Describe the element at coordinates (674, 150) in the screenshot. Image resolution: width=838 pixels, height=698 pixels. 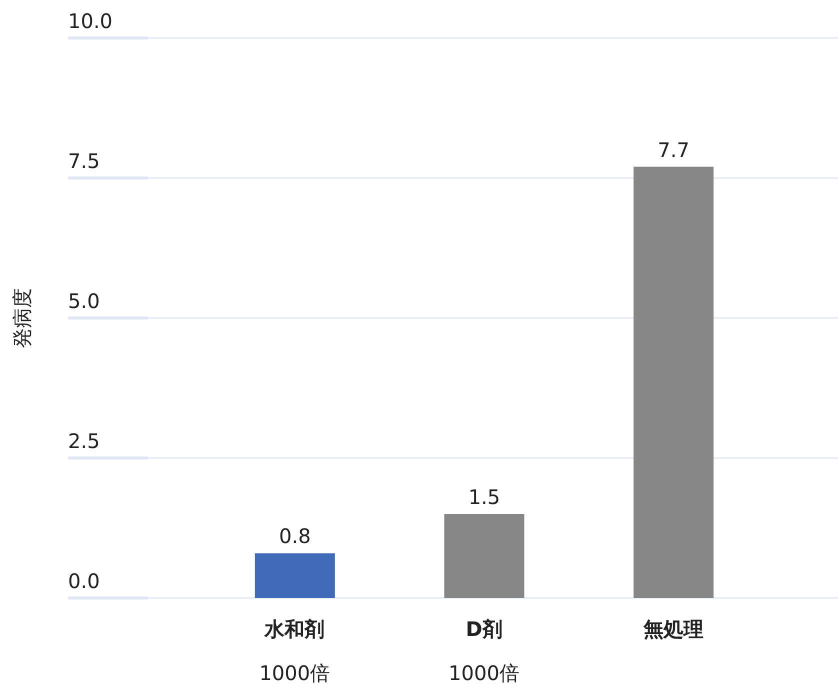
I see `data-label: 7.7` at that location.